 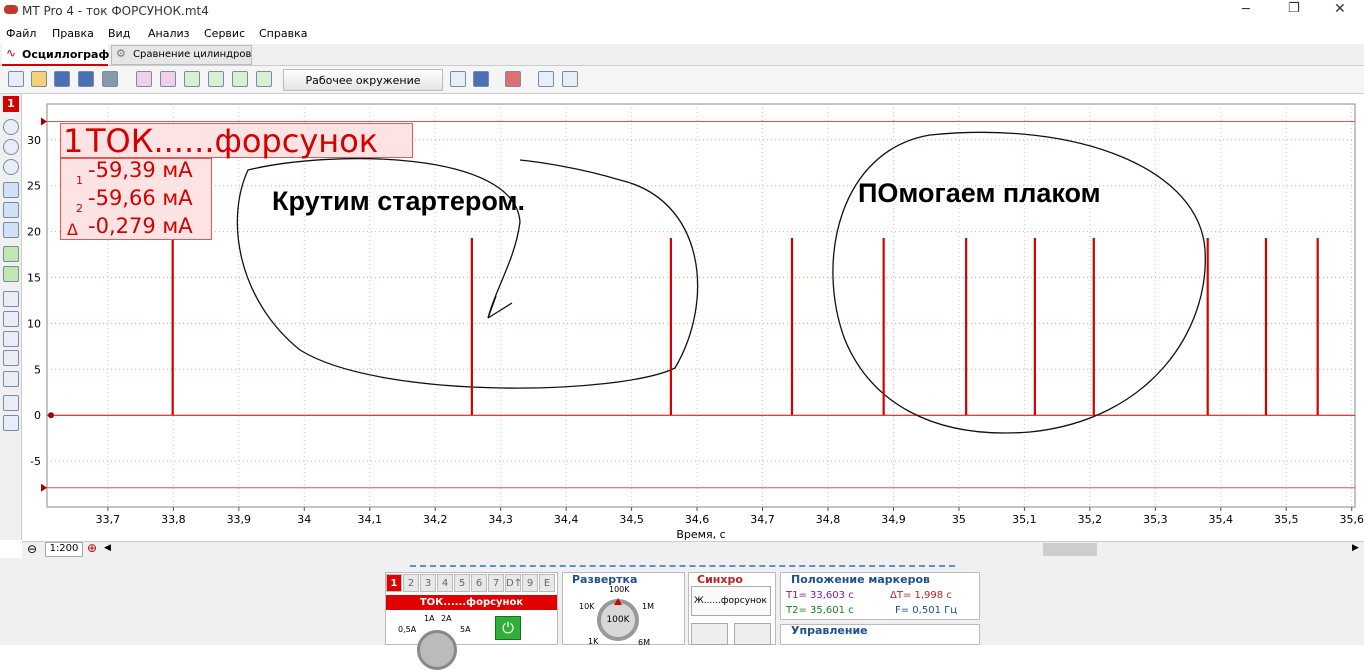 What do you see at coordinates (530, 583) in the screenshot?
I see `channel-tab: 9` at bounding box center [530, 583].